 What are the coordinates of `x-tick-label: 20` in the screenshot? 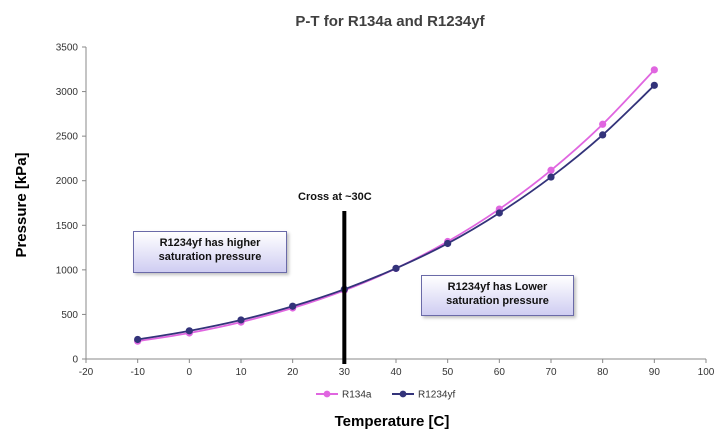 It's located at (293, 372).